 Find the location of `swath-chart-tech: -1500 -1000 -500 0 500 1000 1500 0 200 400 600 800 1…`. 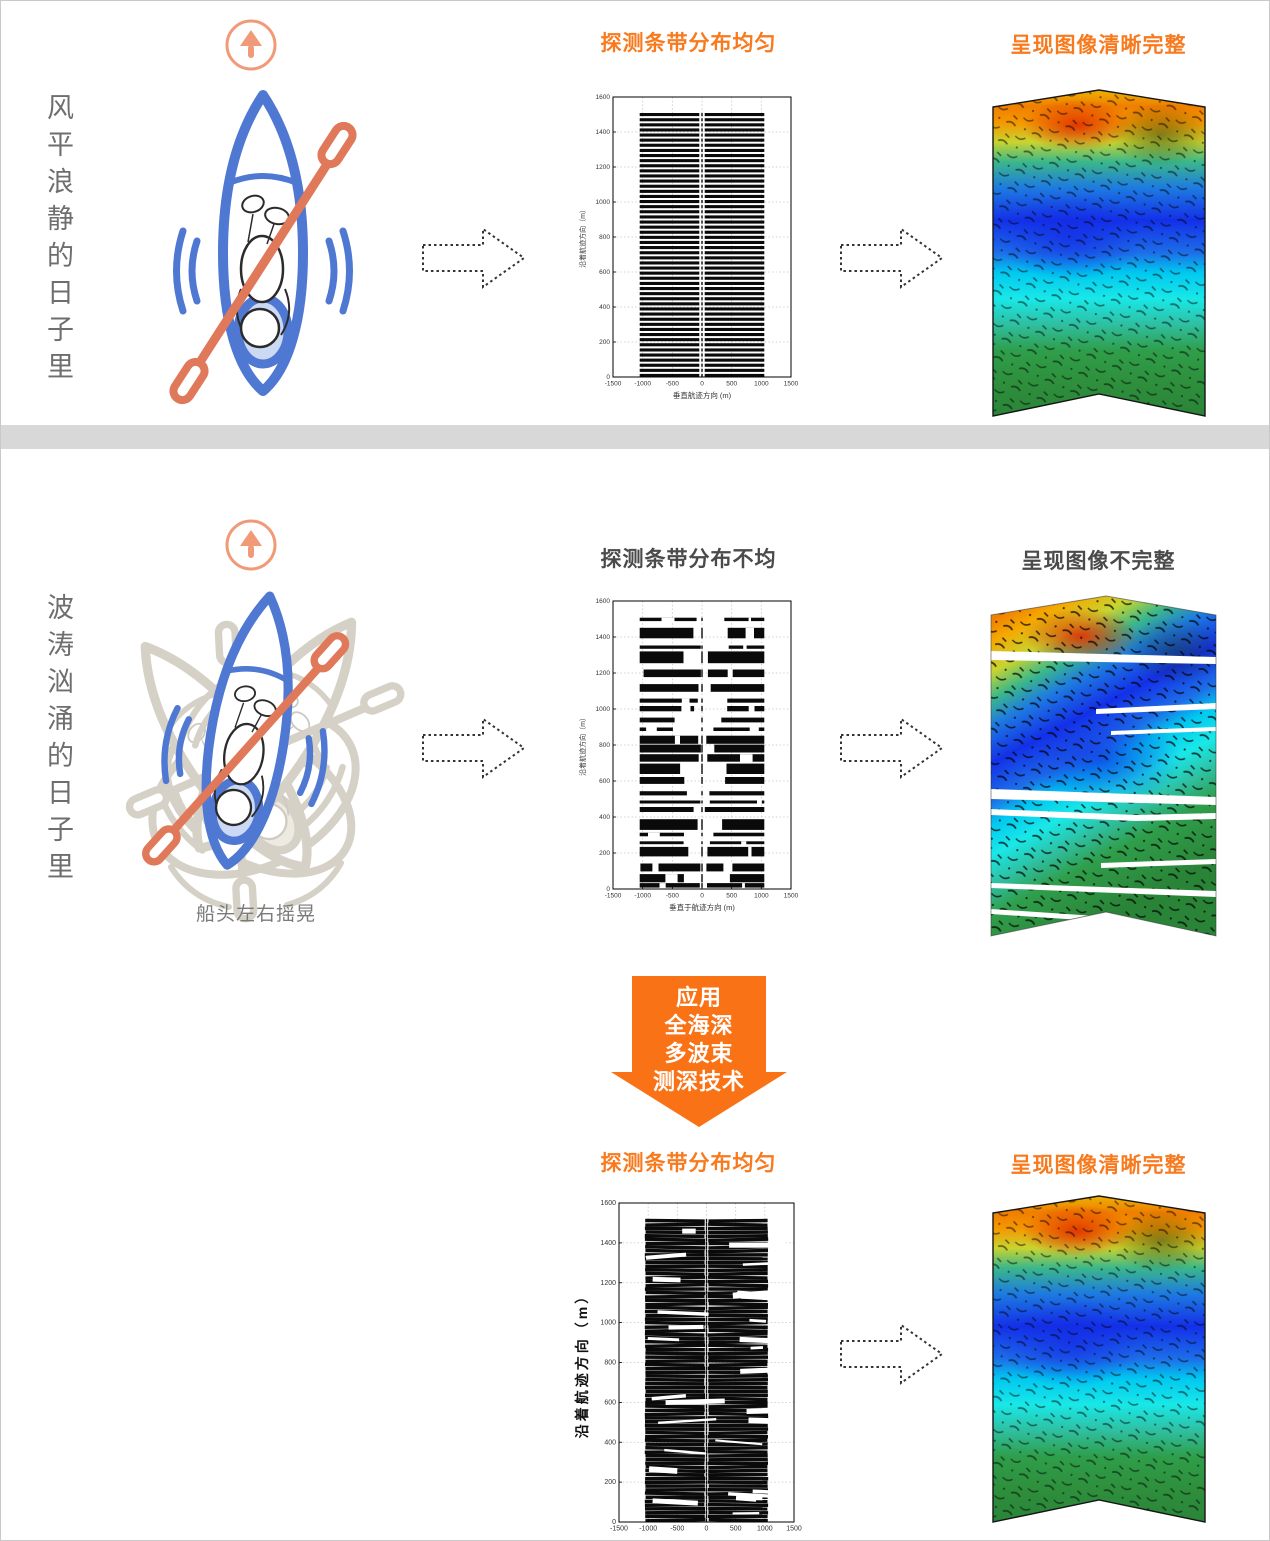

swath-chart-tech: -1500 -1000 -500 0 500 1000 1500 0 200 400 600 800 1… is located at coordinates (688, 1366).